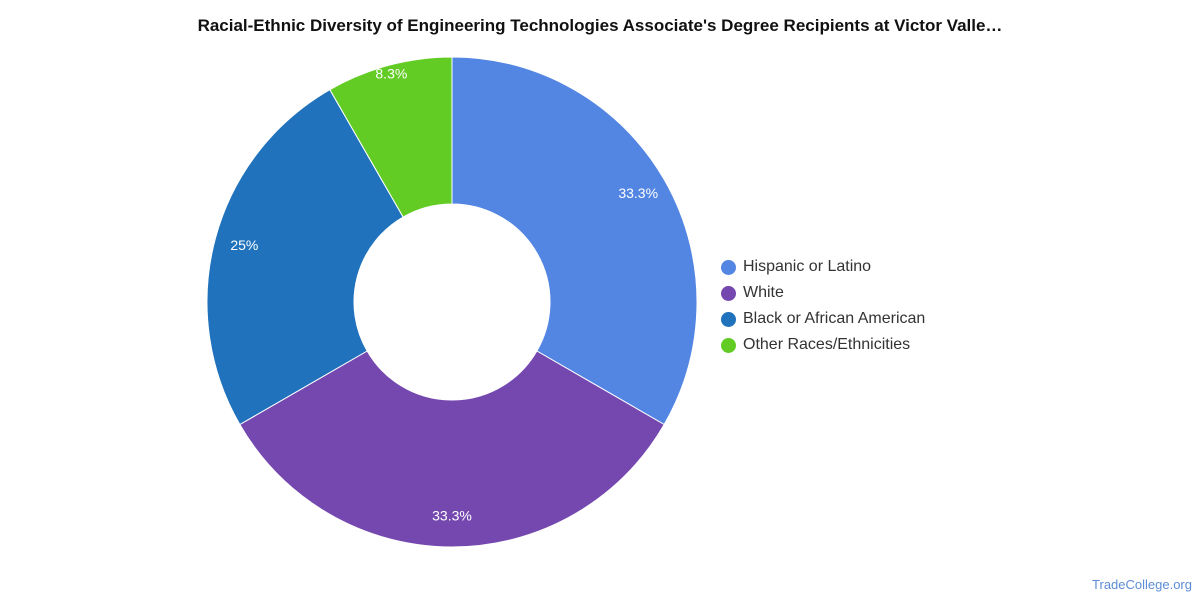  I want to click on legend-label: Hispanic or Latino, so click(807, 266).